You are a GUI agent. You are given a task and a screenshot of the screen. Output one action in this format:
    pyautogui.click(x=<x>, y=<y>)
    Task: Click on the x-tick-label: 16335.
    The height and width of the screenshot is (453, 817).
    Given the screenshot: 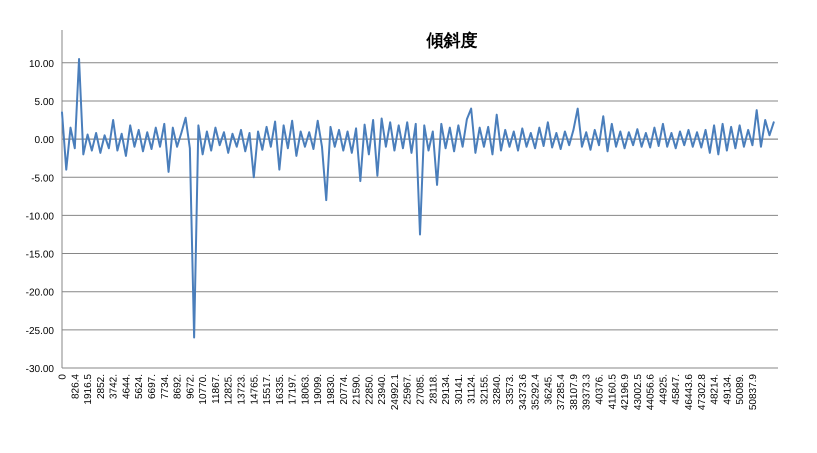 What is the action you would take?
    pyautogui.click(x=280, y=389)
    